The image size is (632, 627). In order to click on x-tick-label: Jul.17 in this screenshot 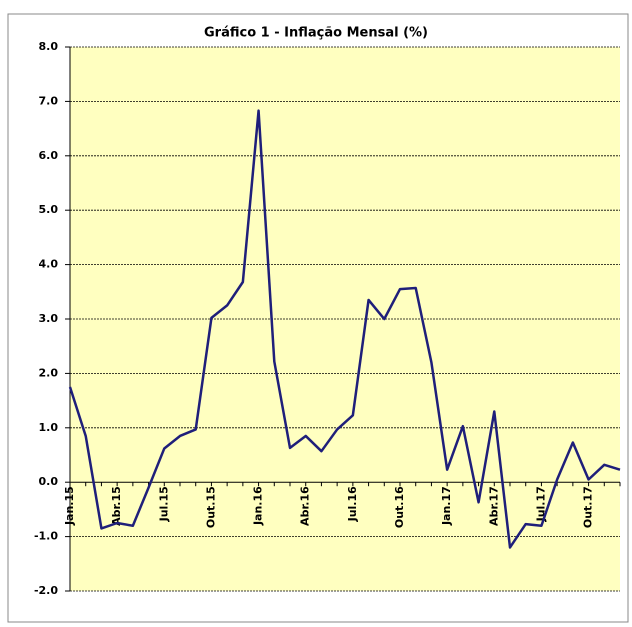, I will do `click(540, 504)`.